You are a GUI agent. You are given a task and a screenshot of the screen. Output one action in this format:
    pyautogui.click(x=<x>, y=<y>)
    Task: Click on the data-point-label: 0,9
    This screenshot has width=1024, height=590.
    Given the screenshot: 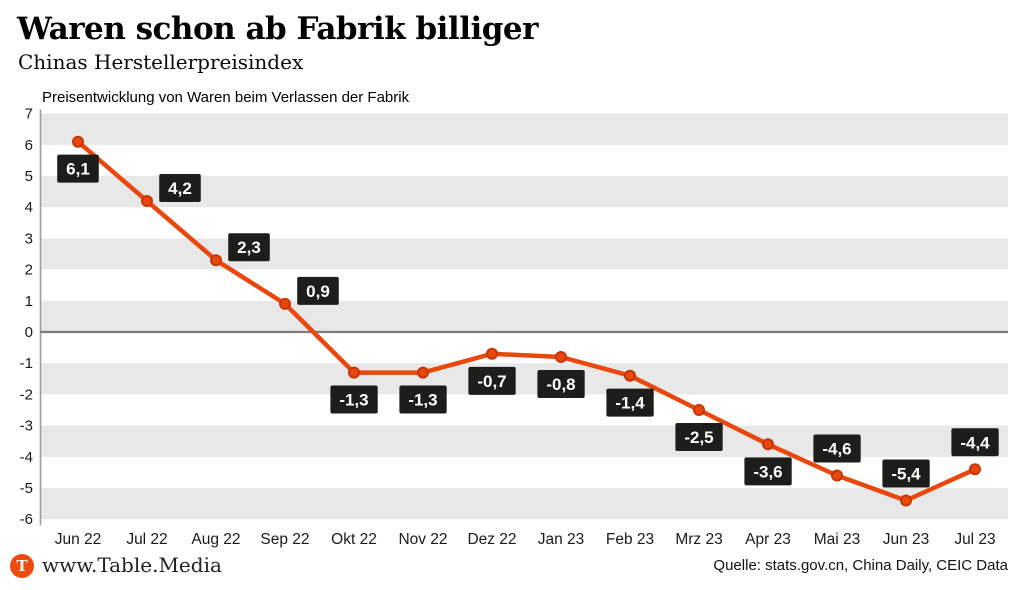 What is the action you would take?
    pyautogui.click(x=318, y=290)
    